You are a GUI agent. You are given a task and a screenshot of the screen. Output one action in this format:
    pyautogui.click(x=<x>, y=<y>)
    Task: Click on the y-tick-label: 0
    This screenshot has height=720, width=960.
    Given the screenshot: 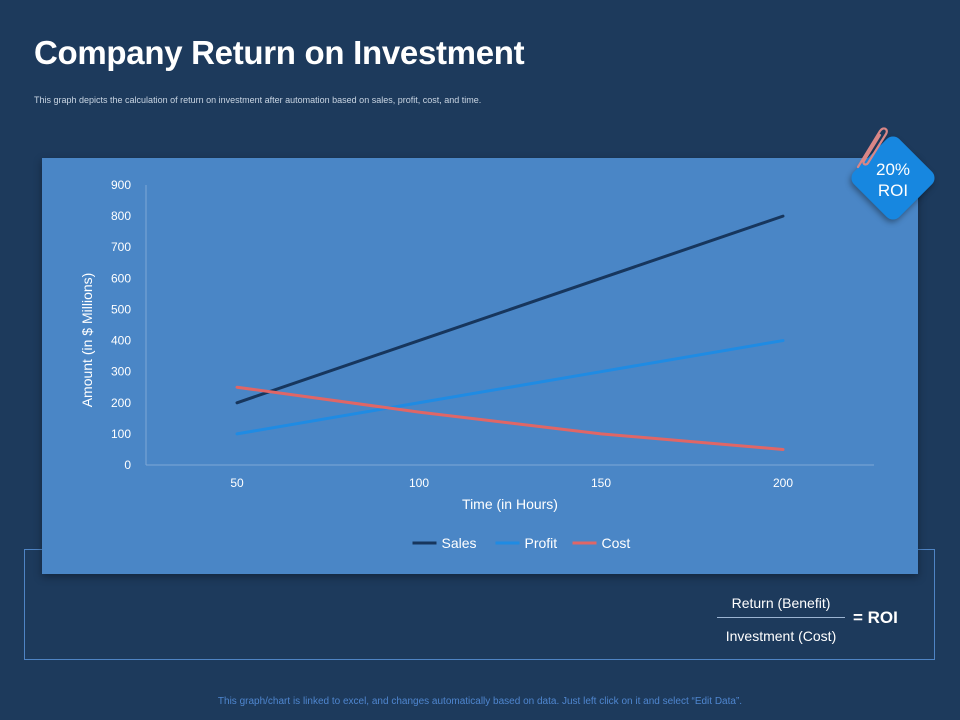 What is the action you would take?
    pyautogui.click(x=127, y=465)
    